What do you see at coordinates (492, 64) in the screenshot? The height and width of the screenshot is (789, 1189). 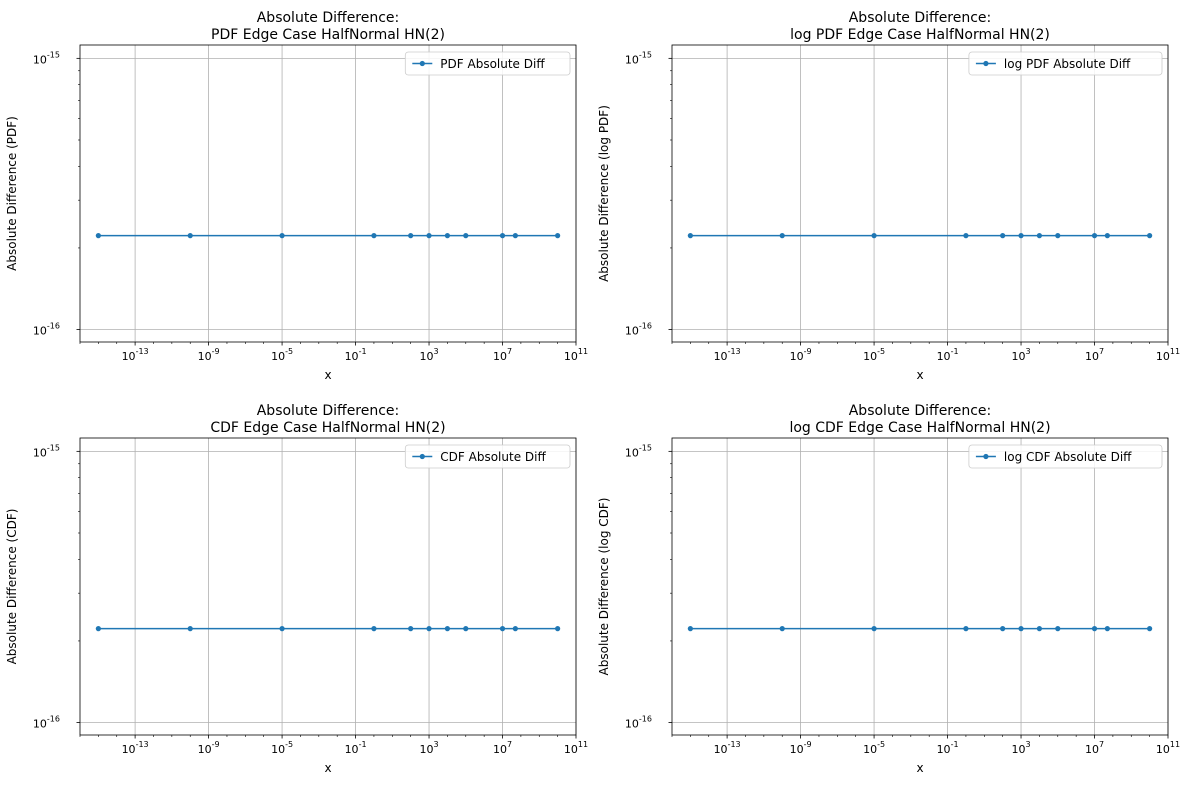 I see `legend-label: PDF Absolute Diff` at bounding box center [492, 64].